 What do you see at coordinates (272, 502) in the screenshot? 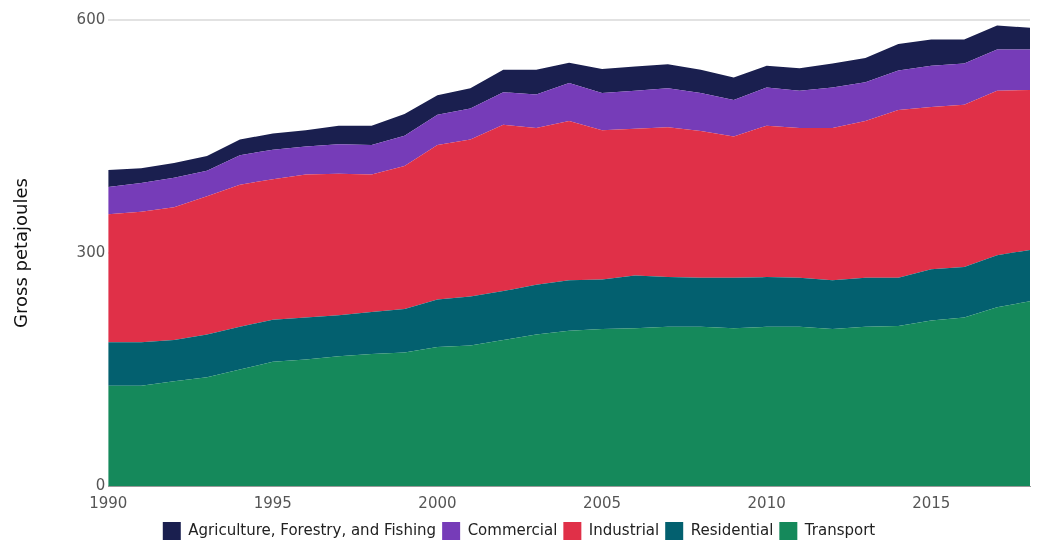
I see `x-tick-label: 1995` at bounding box center [272, 502].